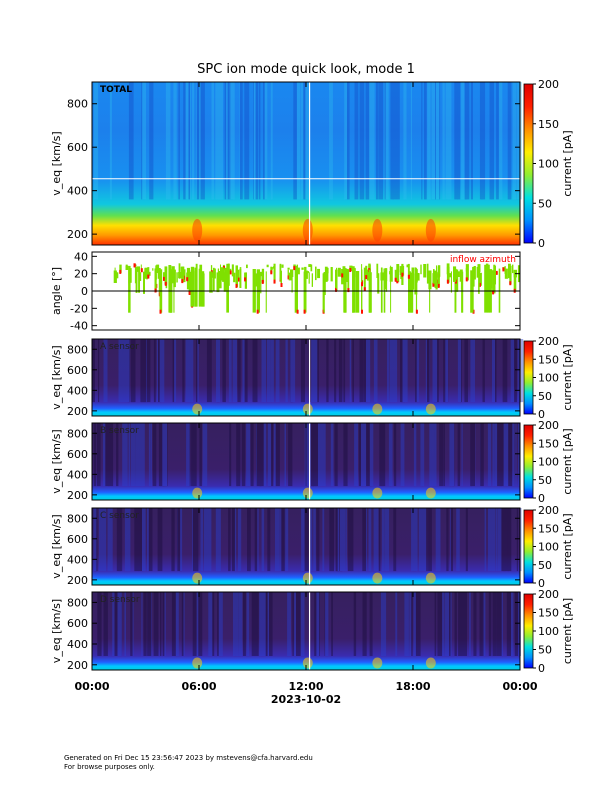 The height and width of the screenshot is (792, 612). What do you see at coordinates (548, 462) in the screenshot?
I see `colorbar-tick-label: 100` at bounding box center [548, 462].